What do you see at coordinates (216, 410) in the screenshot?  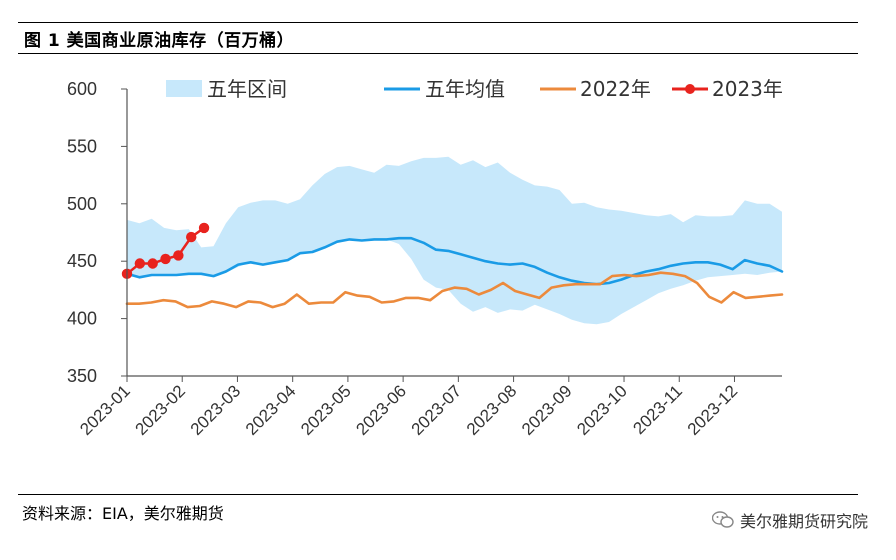 I see `x-tick-label: 2023-03` at bounding box center [216, 410].